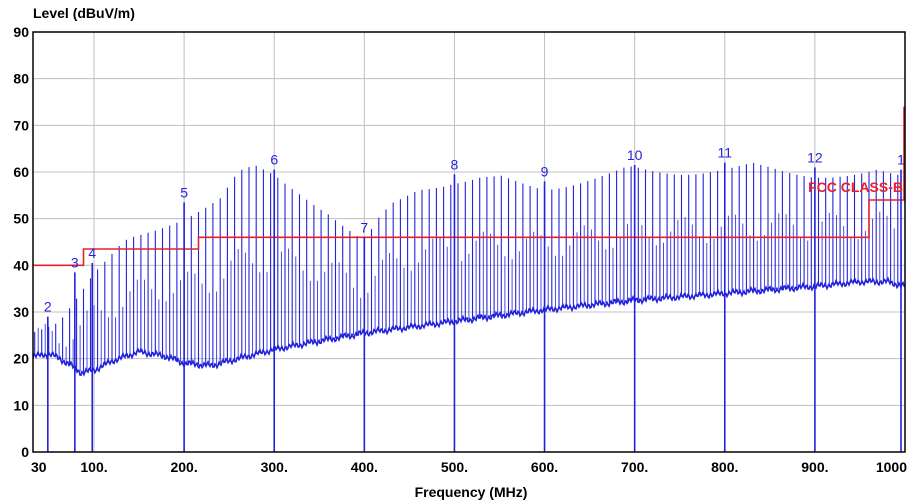  What do you see at coordinates (21, 219) in the screenshot?
I see `y-tick-label: 50` at bounding box center [21, 219].